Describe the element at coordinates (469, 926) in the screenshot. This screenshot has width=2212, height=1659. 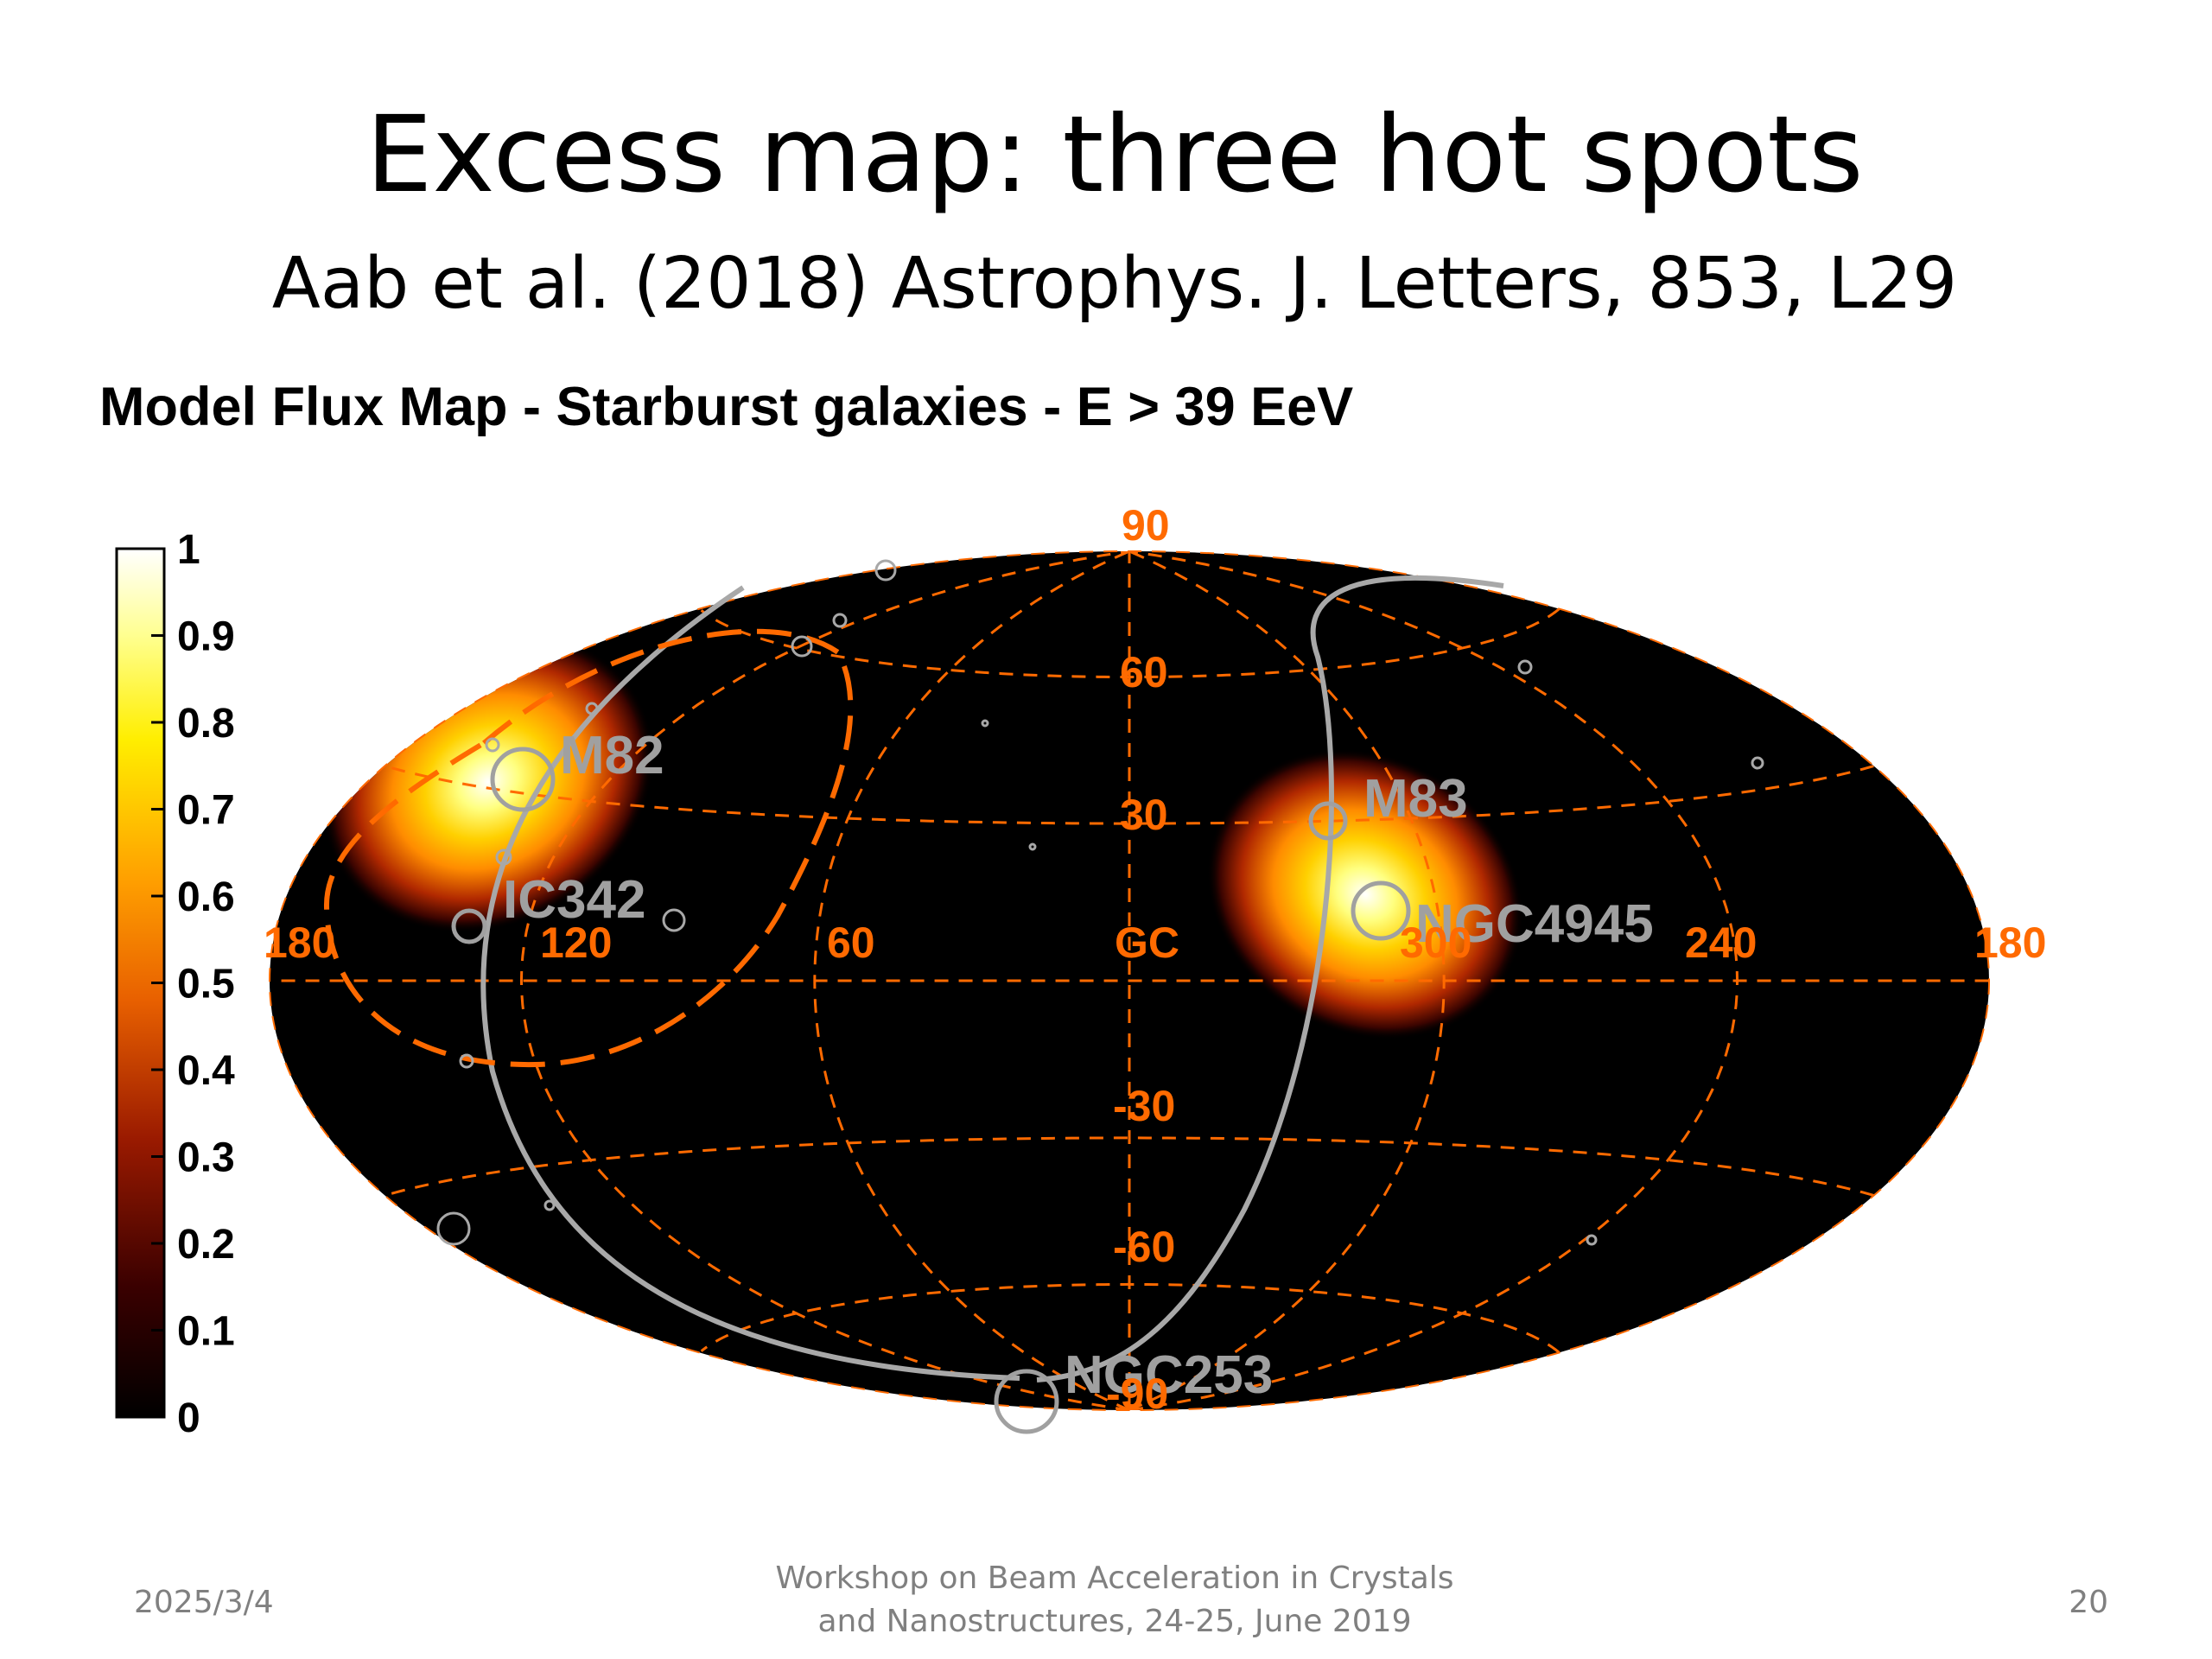
I see `source-circle-ic342` at that location.